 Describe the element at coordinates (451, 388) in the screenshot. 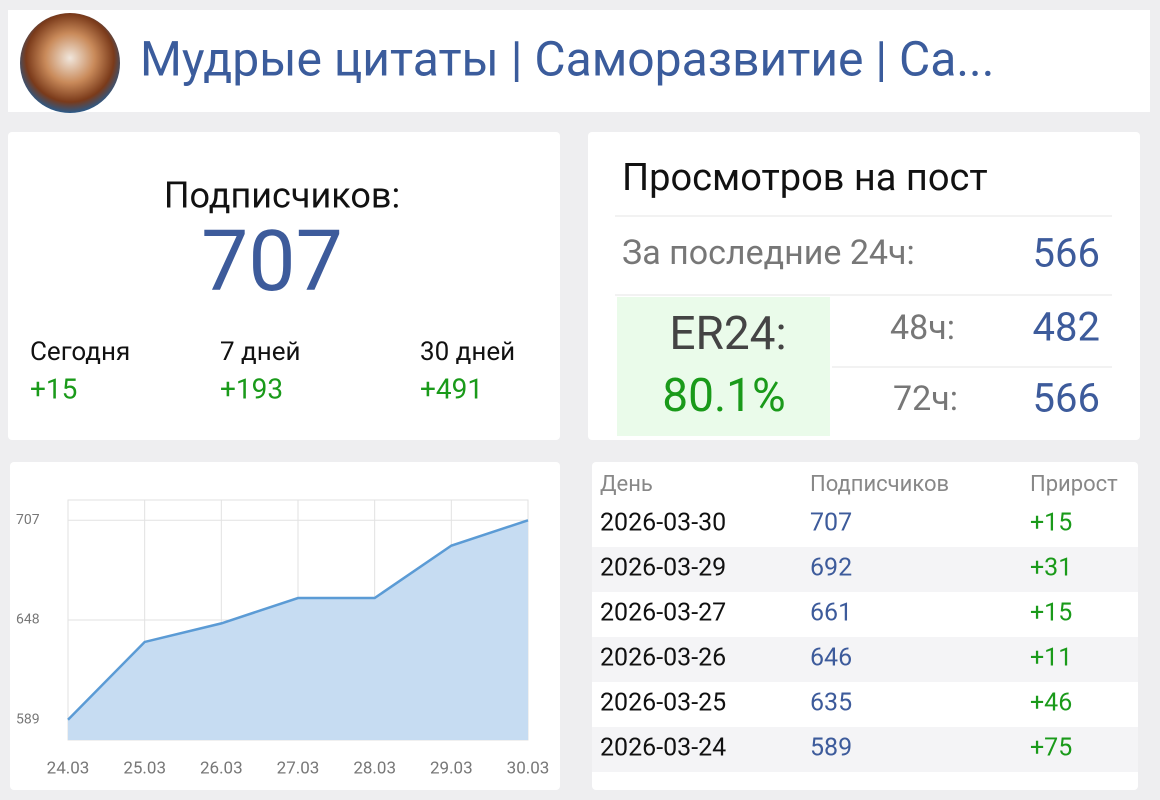

I see `period-change: +491` at that location.